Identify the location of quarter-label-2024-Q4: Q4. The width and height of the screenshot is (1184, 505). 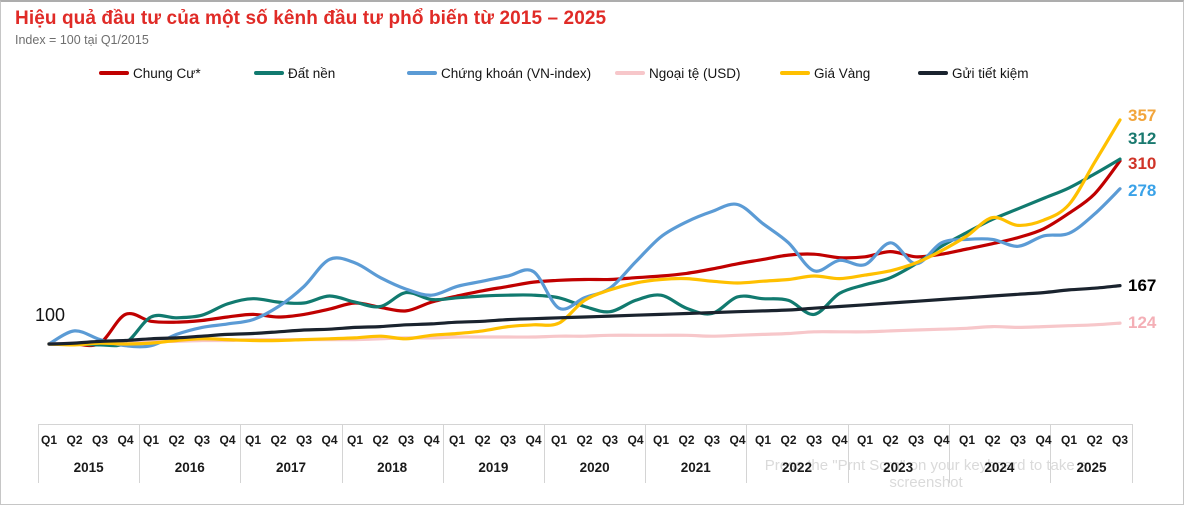
(1043, 440).